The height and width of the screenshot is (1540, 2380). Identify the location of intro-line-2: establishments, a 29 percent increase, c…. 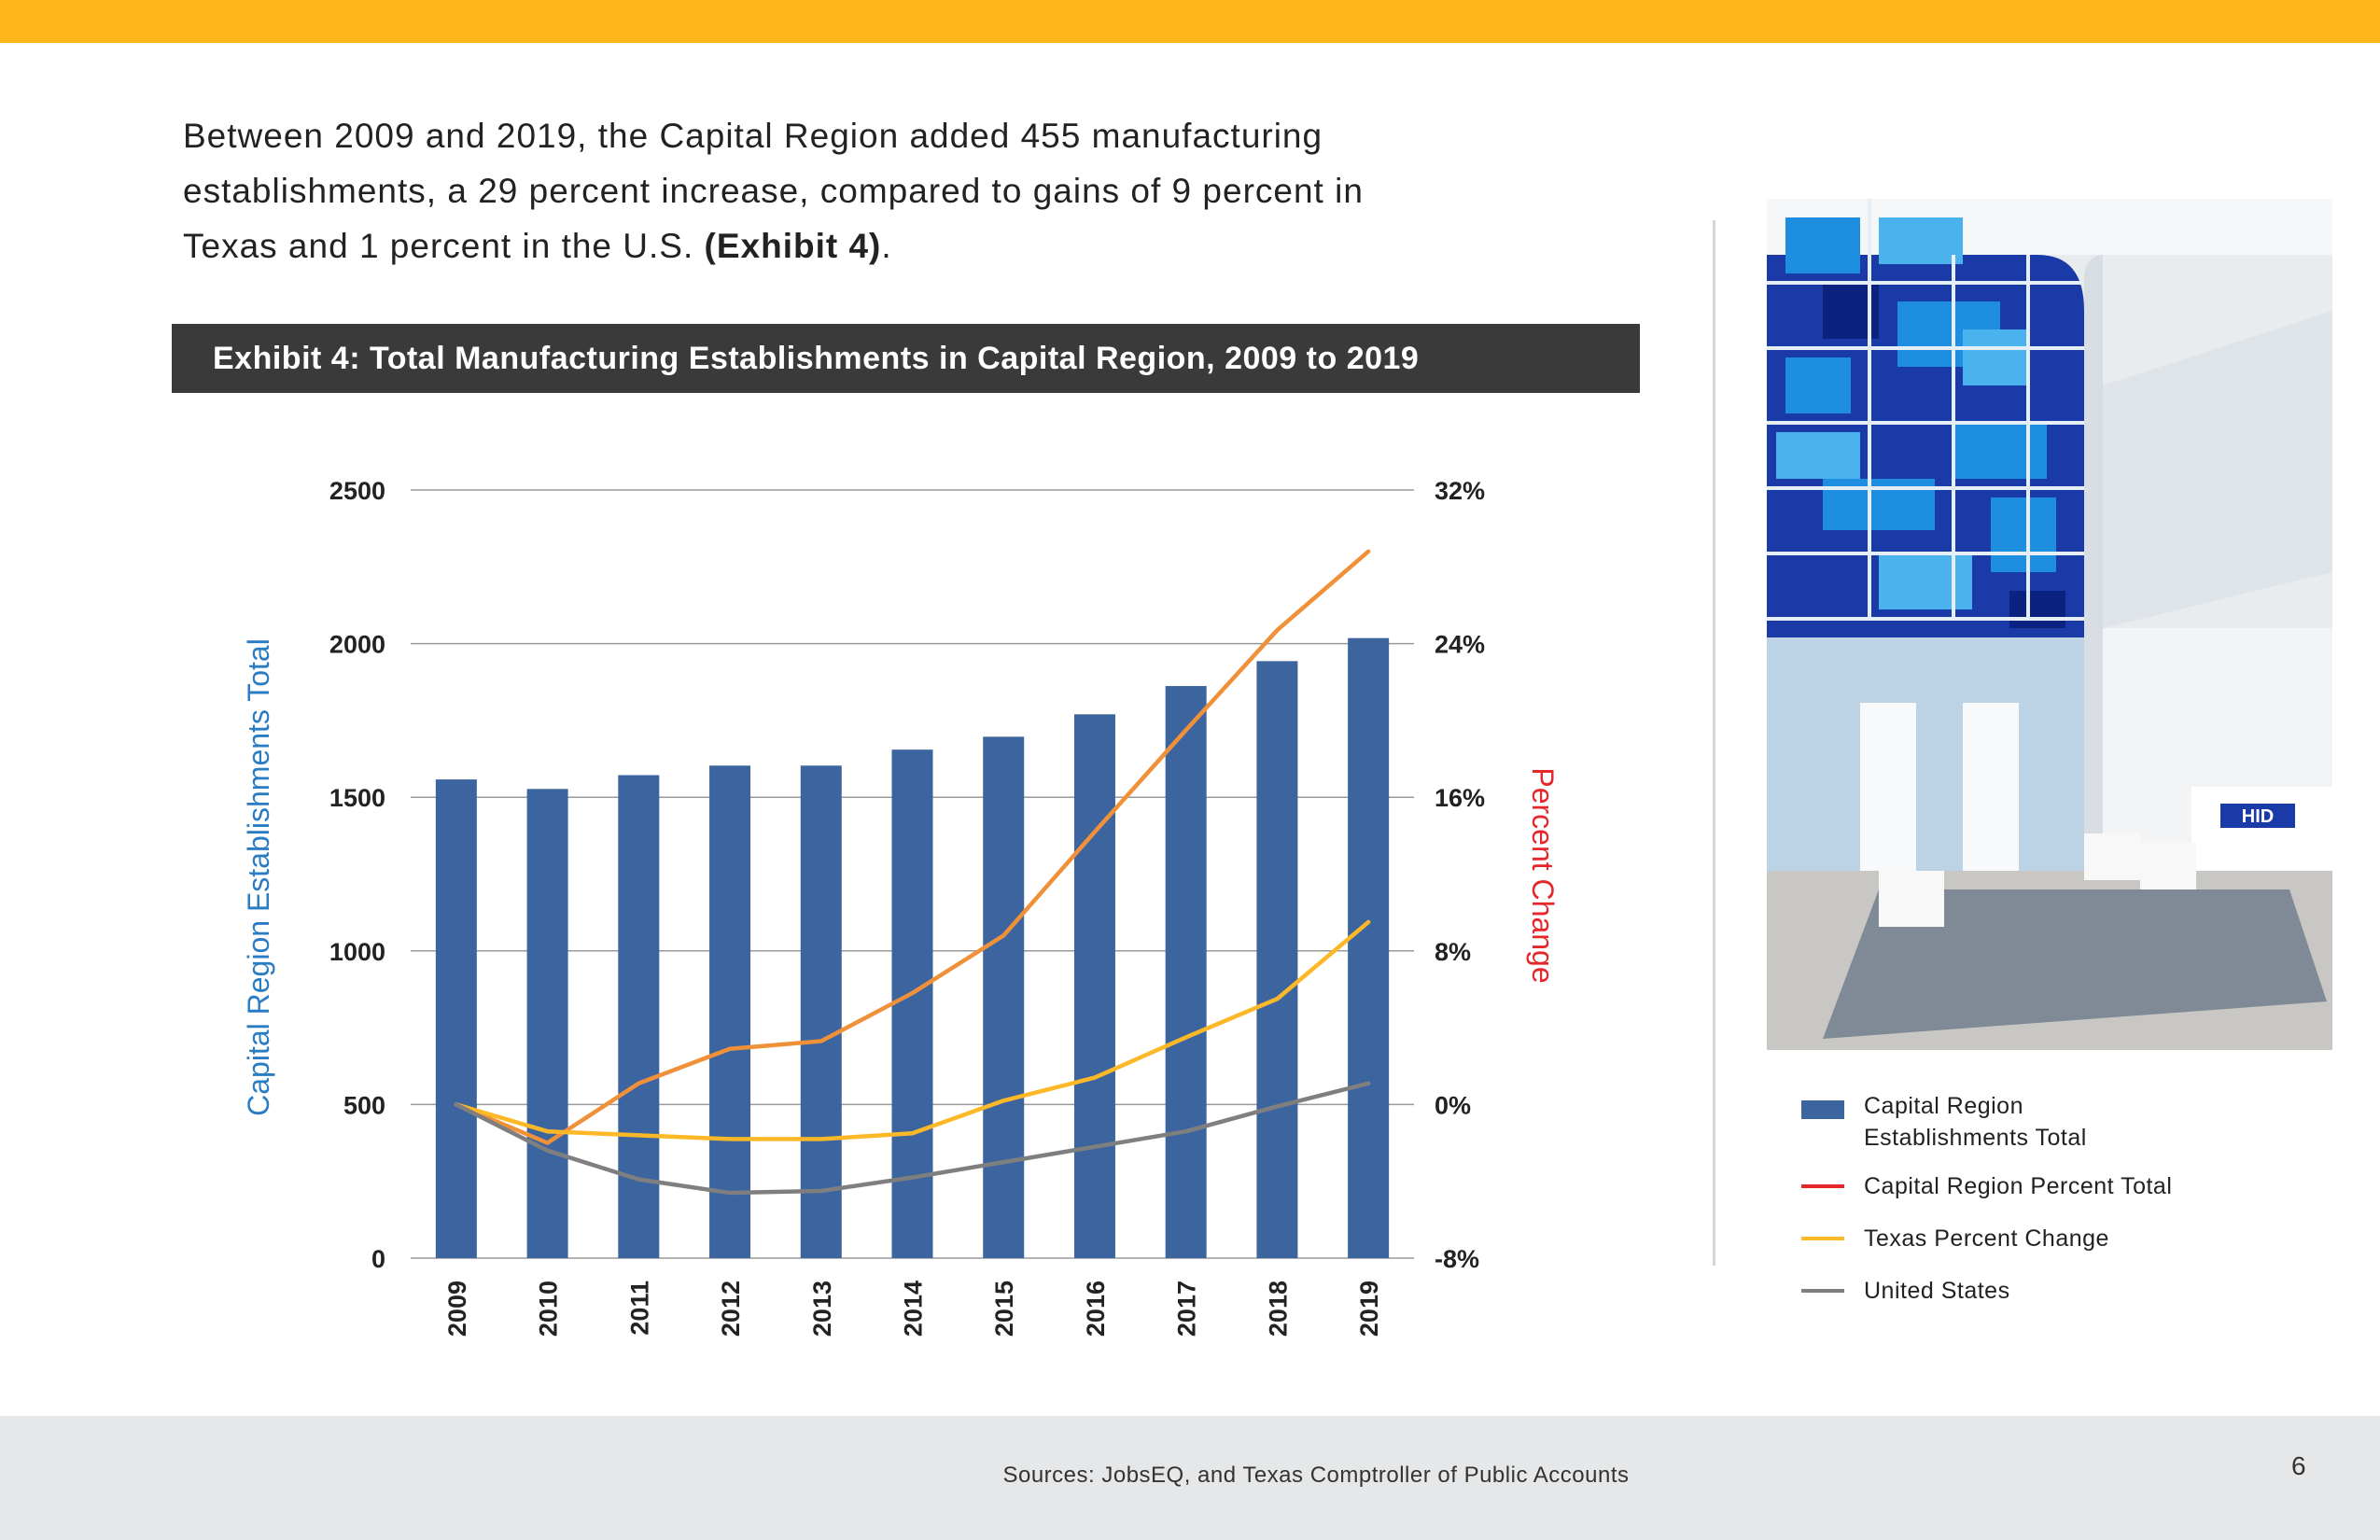
(773, 191).